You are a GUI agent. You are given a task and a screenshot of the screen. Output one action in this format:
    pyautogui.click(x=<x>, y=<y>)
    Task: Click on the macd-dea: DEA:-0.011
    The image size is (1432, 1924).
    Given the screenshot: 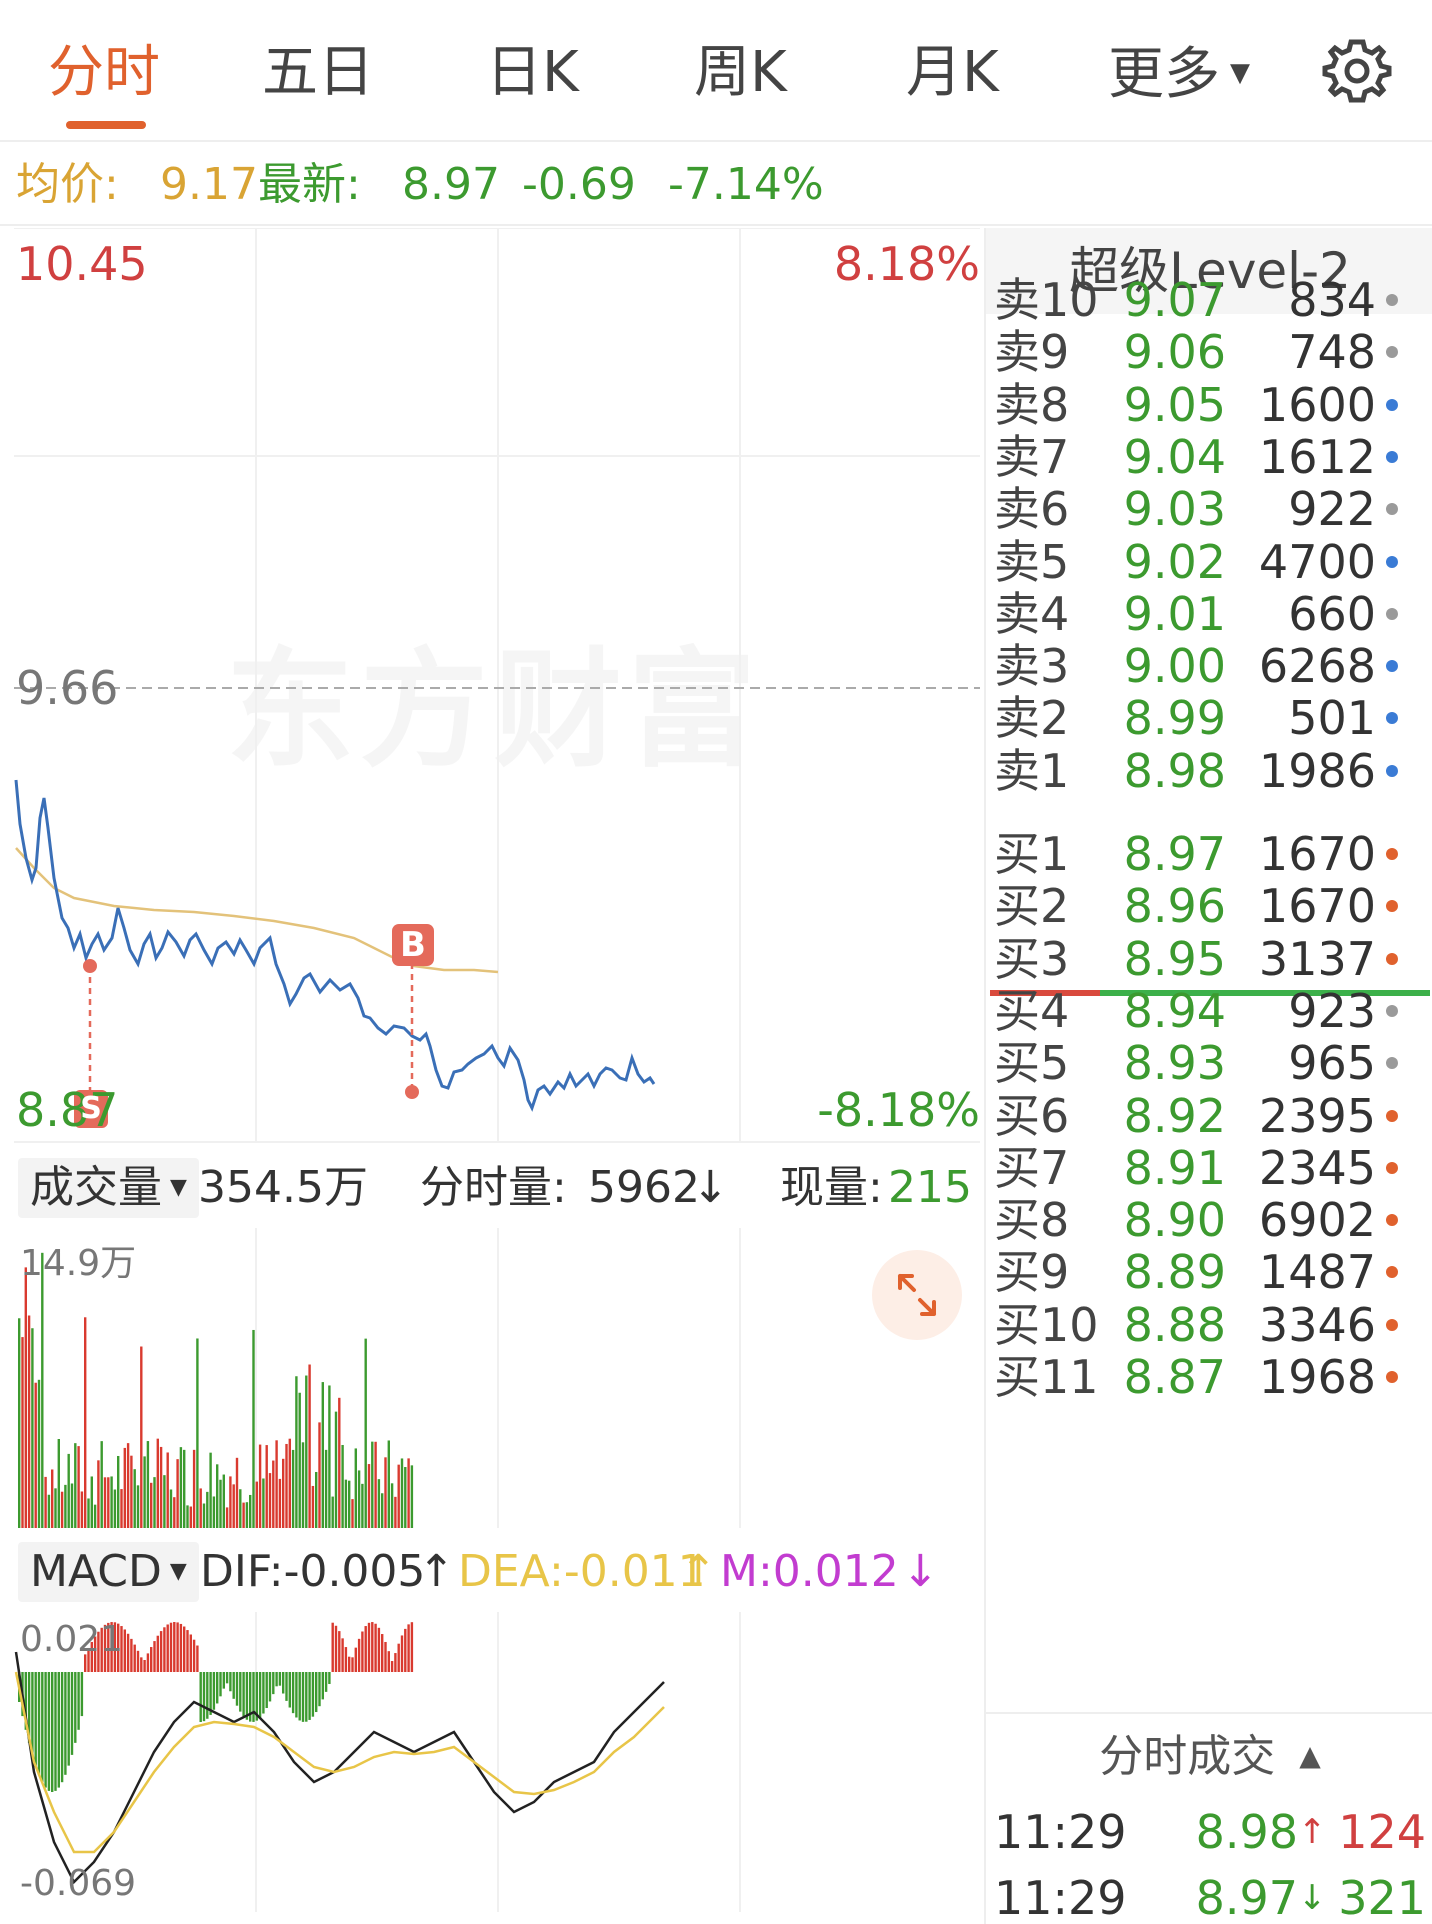 What is the action you would take?
    pyautogui.click(x=582, y=1571)
    